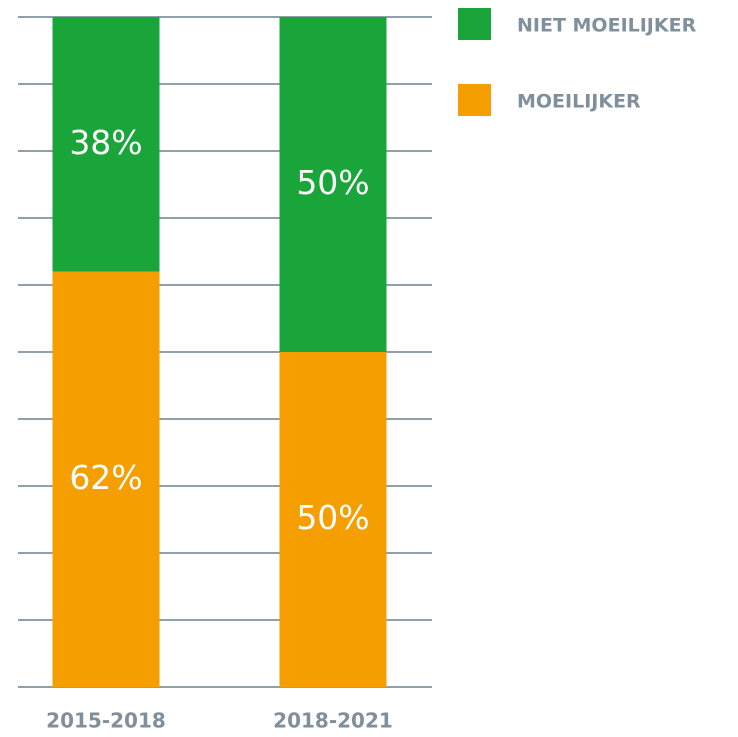 This screenshot has height=737, width=738. I want to click on x-tick-label: 2018-2021, so click(333, 721).